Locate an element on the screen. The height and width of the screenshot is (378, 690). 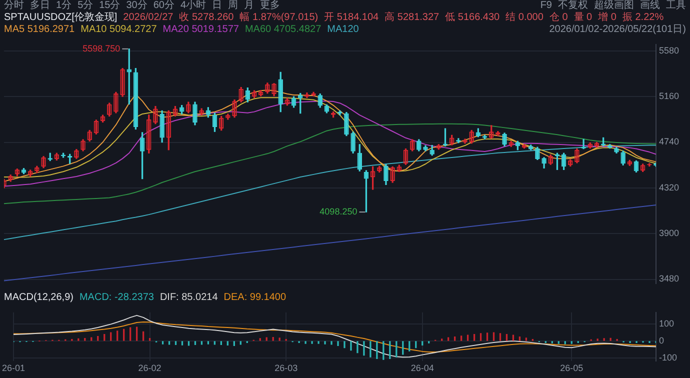
text: 1分 is located at coordinates (64, 6).